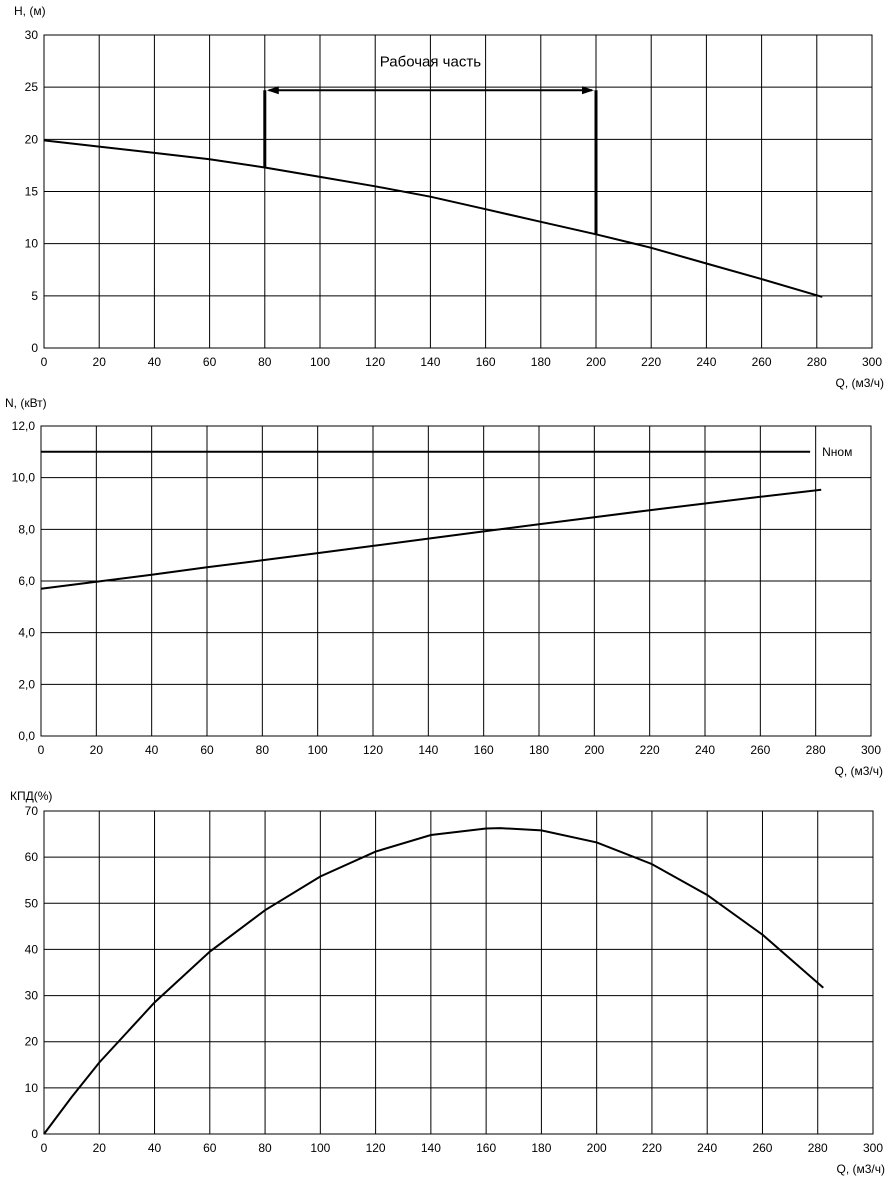 This screenshot has height=1193, width=893. Describe the element at coordinates (32, 87) in the screenshot. I see `y-tick-label: 25` at that location.